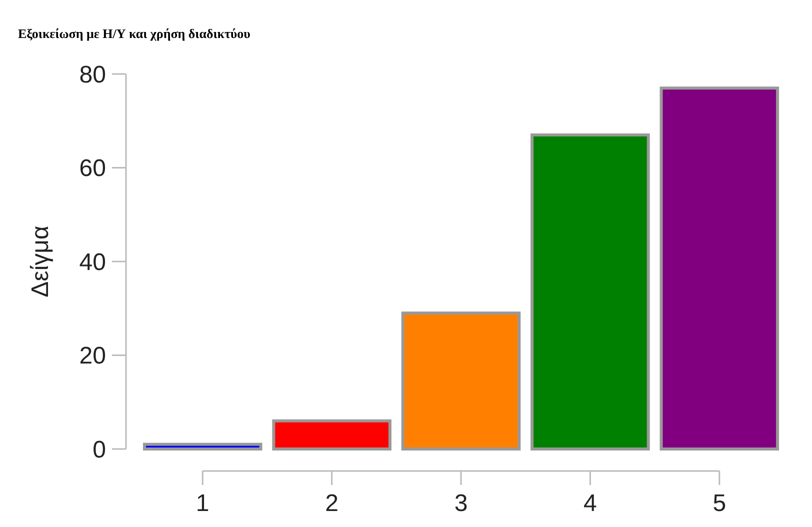 The image size is (812, 527). What do you see at coordinates (92, 356) in the screenshot?
I see `y-tick-label: 20` at bounding box center [92, 356].